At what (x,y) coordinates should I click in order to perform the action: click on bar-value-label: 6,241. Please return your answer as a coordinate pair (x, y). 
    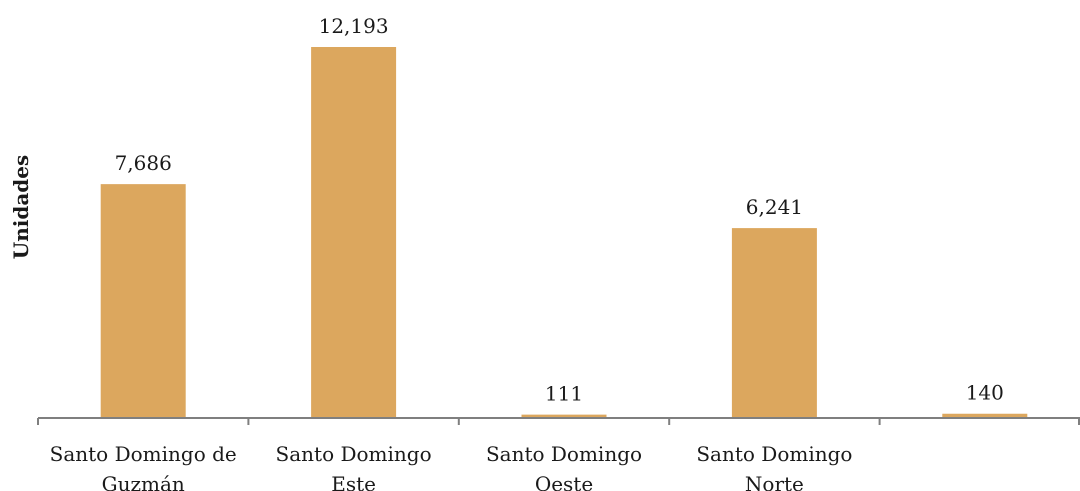
    Looking at the image, I should click on (774, 207).